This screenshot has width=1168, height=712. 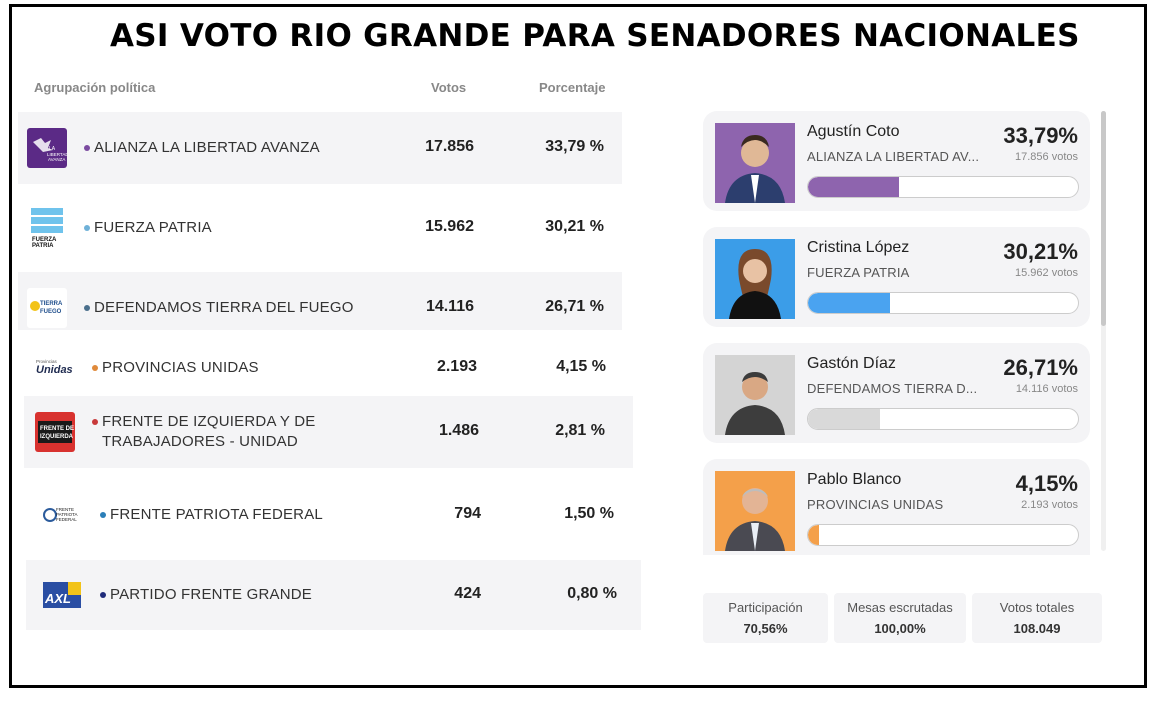 What do you see at coordinates (853, 131) in the screenshot?
I see `candidate-name: Agustín Coto` at bounding box center [853, 131].